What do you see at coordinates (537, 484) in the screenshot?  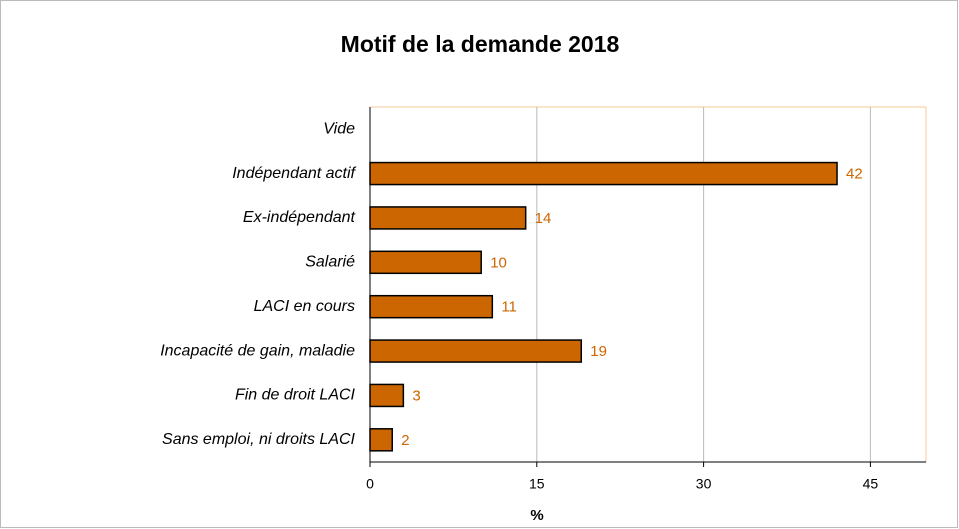 I see `x-tick-label: 15` at bounding box center [537, 484].